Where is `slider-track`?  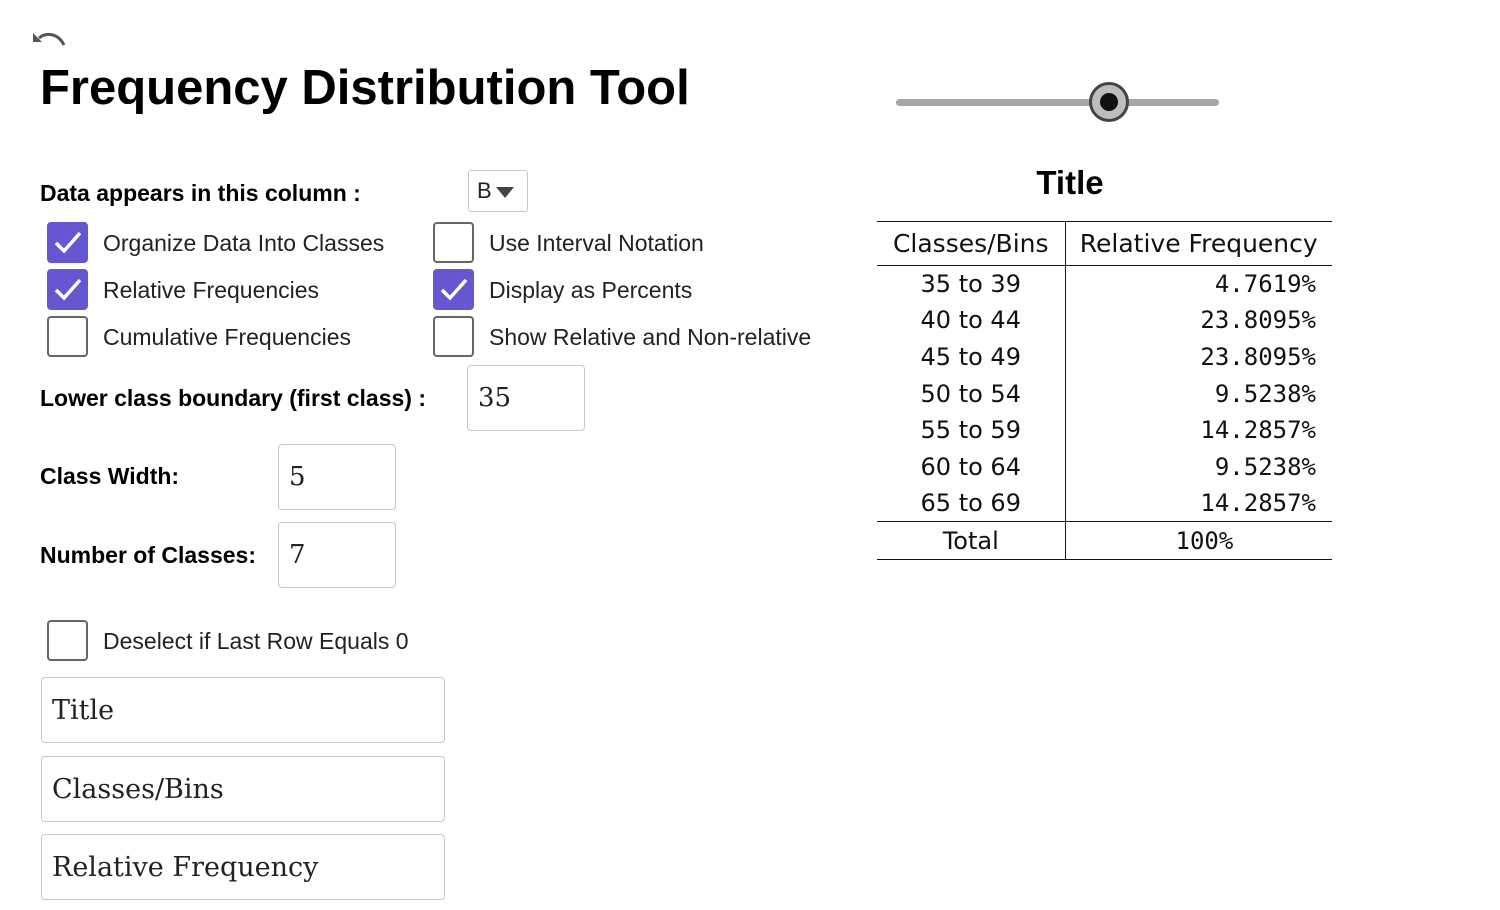 slider-track is located at coordinates (1057, 102).